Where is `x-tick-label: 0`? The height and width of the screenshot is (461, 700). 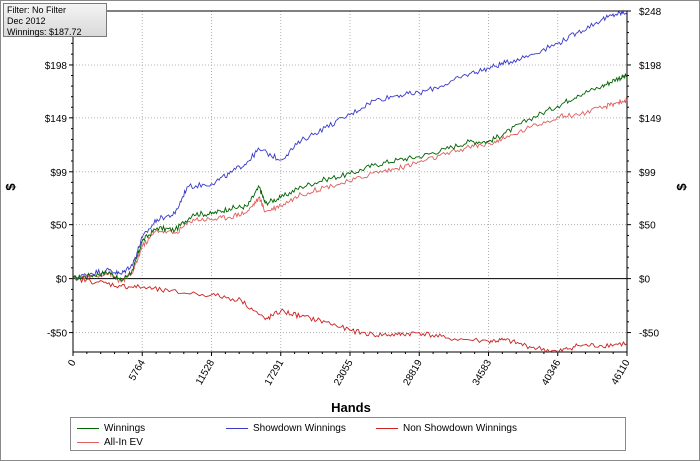
x-tick-label: 0 is located at coordinates (72, 363).